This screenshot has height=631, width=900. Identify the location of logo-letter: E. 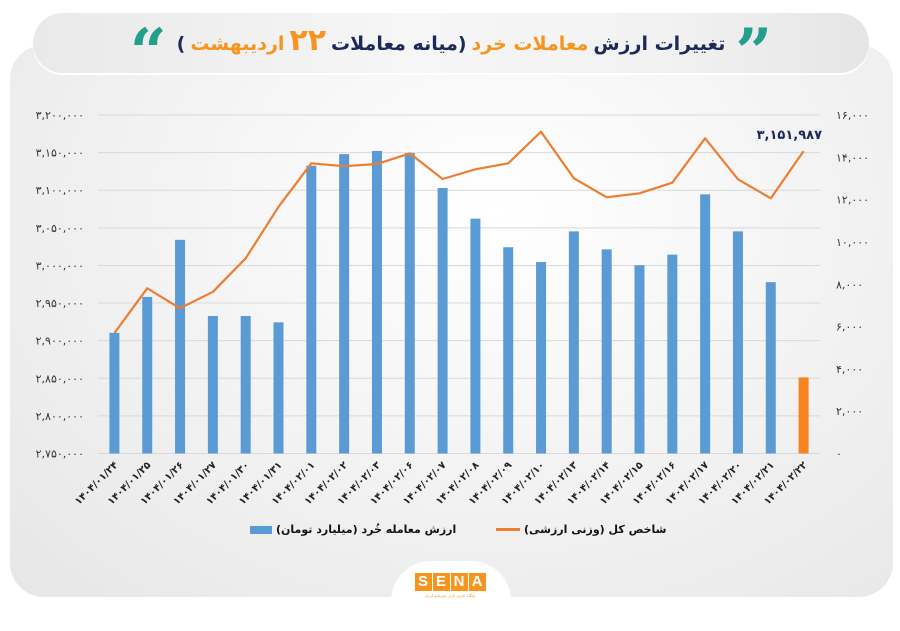
(442, 582).